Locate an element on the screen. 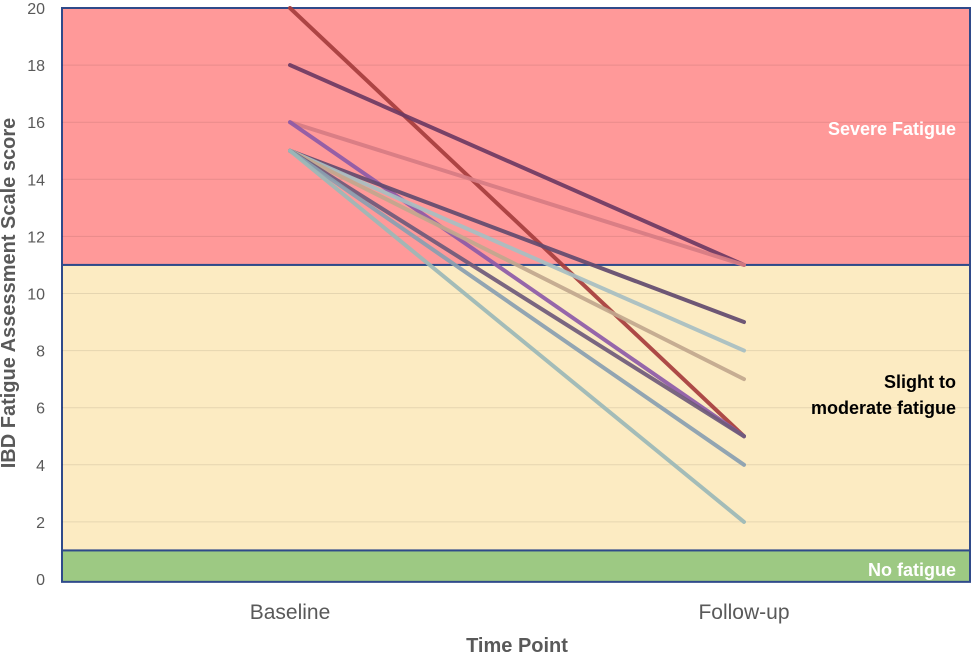 This screenshot has height=654, width=972. y-tick-label: 8 is located at coordinates (40, 352).